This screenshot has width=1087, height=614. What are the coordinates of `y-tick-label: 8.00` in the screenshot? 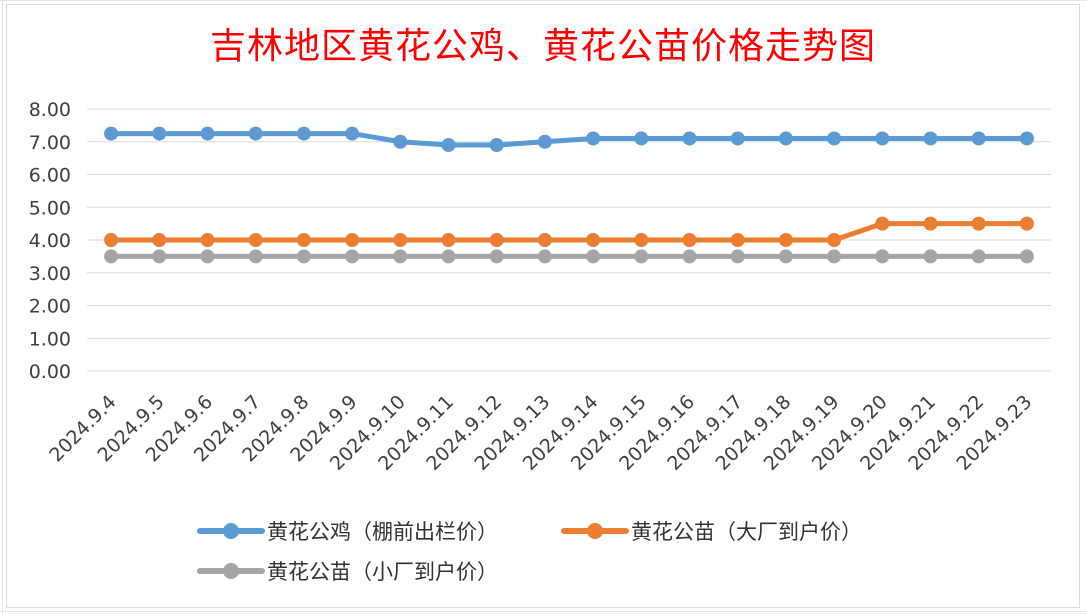 It's located at (50, 110).